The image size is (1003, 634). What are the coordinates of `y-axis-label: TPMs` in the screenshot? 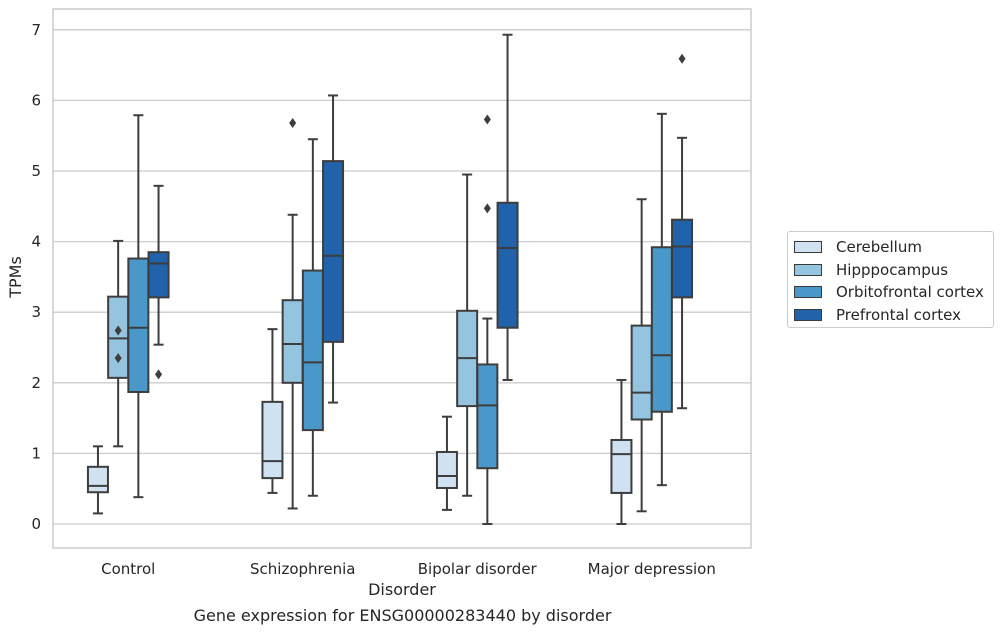 It's located at (15, 277).